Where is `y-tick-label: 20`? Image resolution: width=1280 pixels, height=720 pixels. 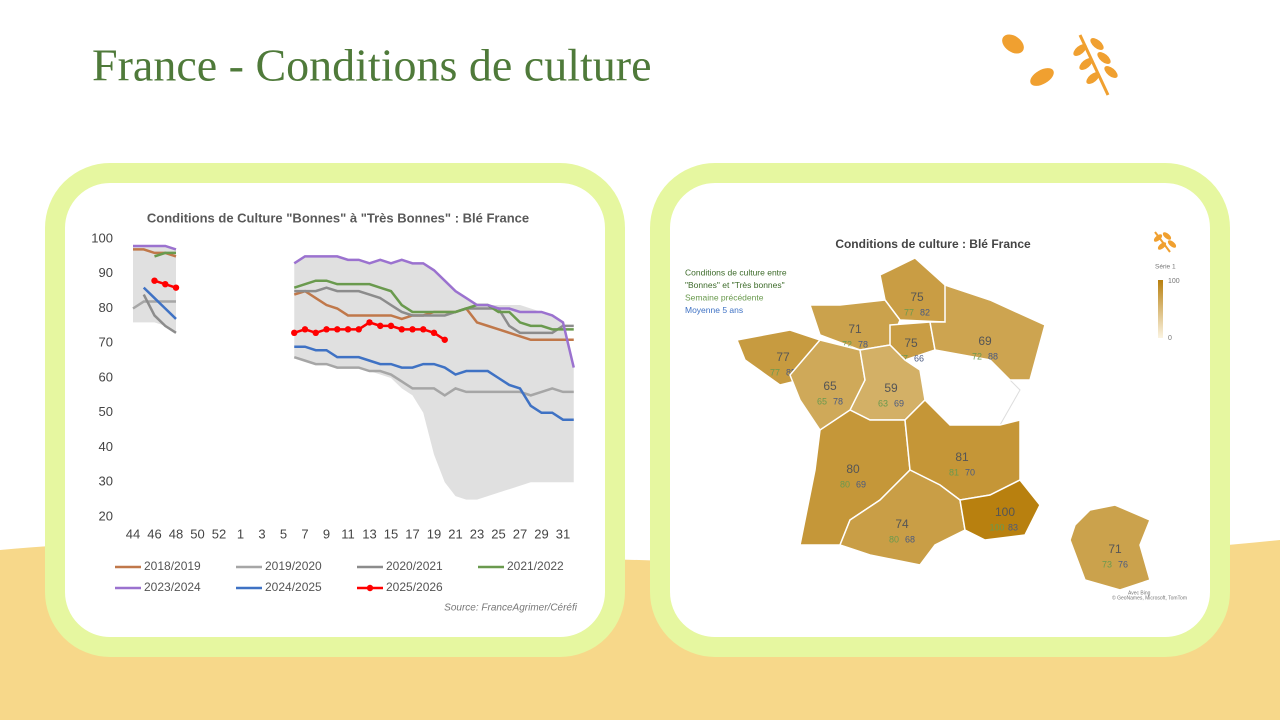 y-tick-label: 20 is located at coordinates (106, 515).